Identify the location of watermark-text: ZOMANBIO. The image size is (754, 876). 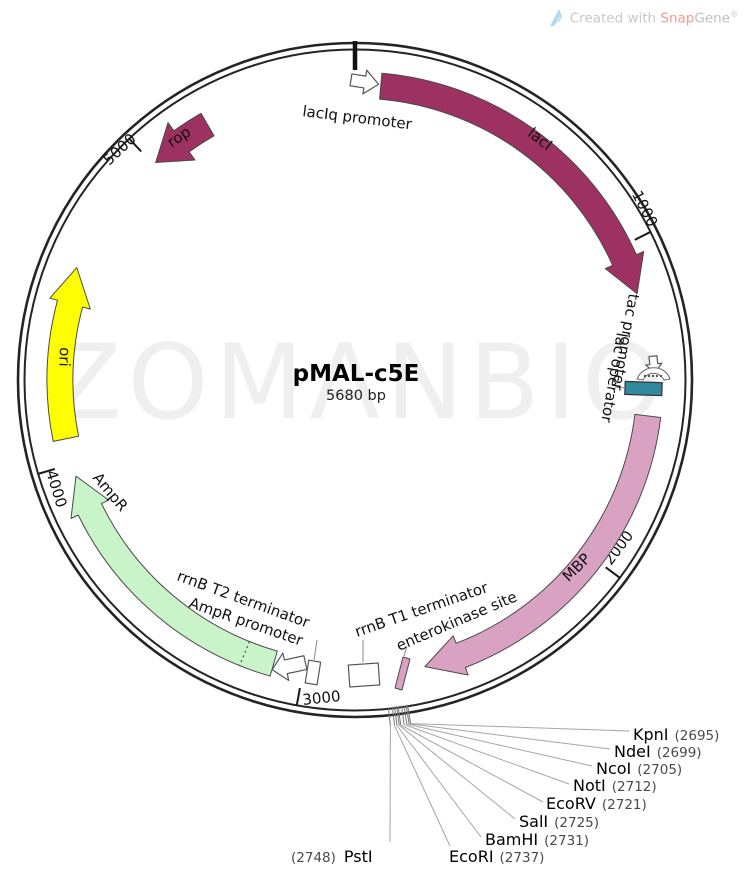
(360, 383).